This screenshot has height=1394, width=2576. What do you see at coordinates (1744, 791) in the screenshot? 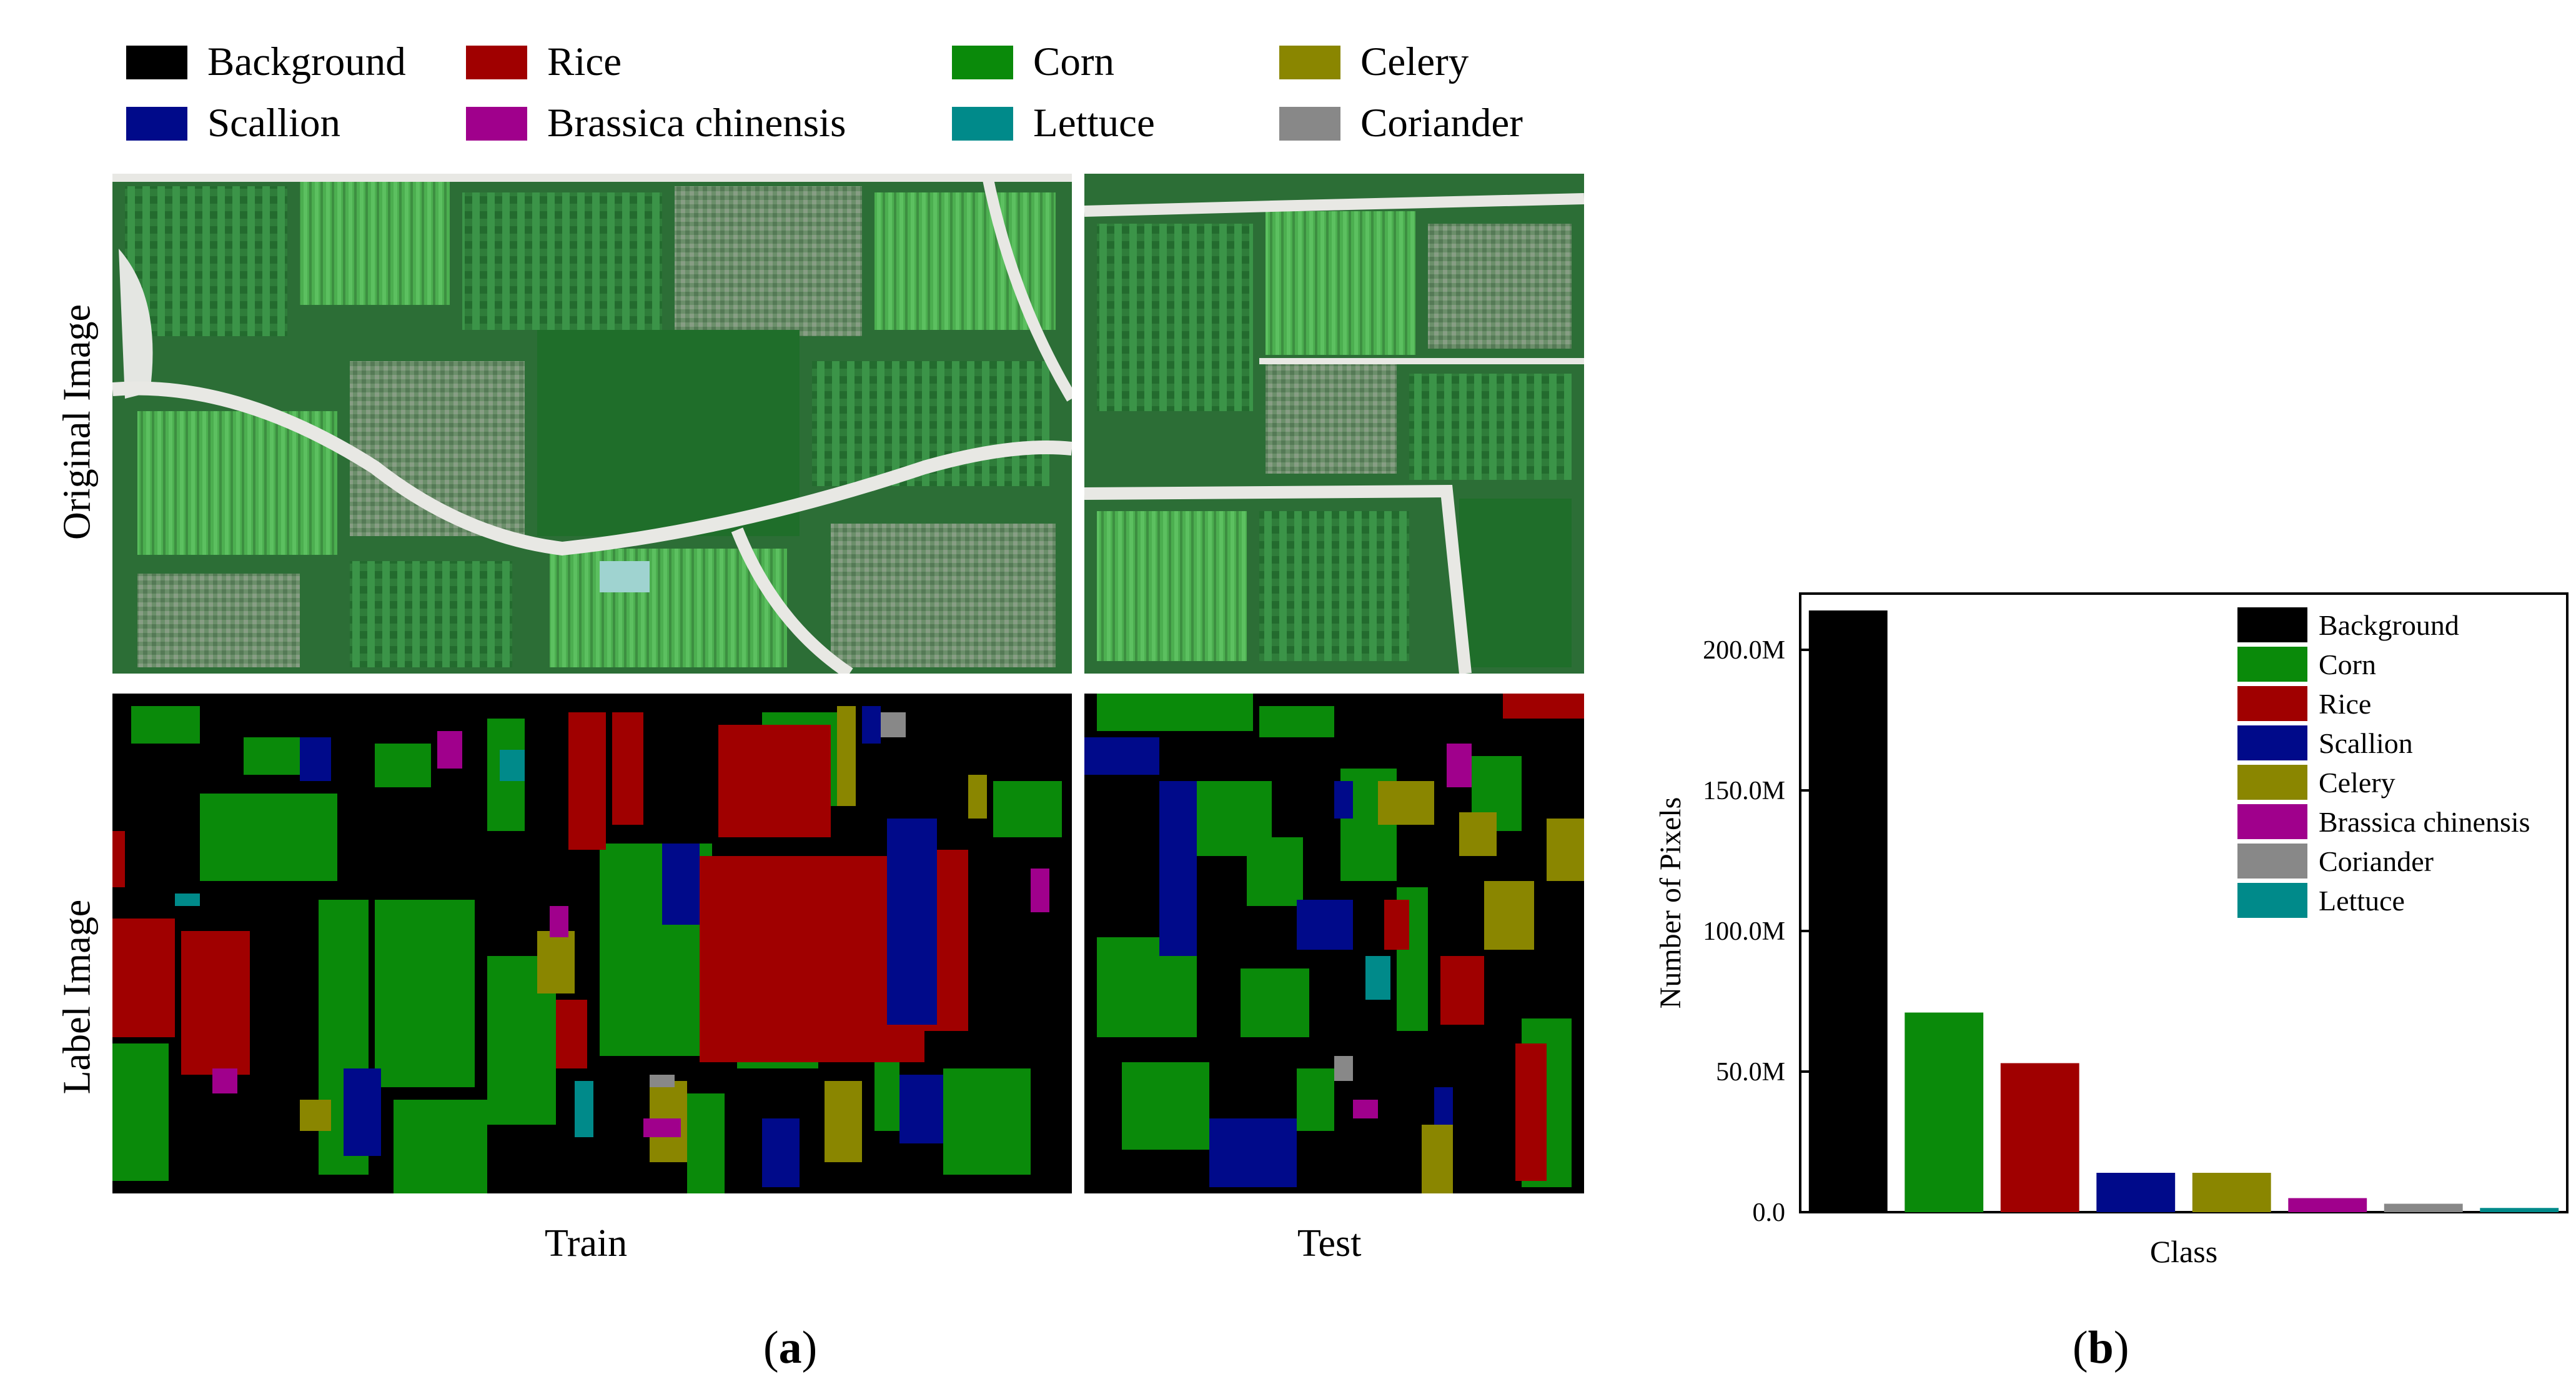
I see `y-tick-label: 150.0M` at bounding box center [1744, 791].